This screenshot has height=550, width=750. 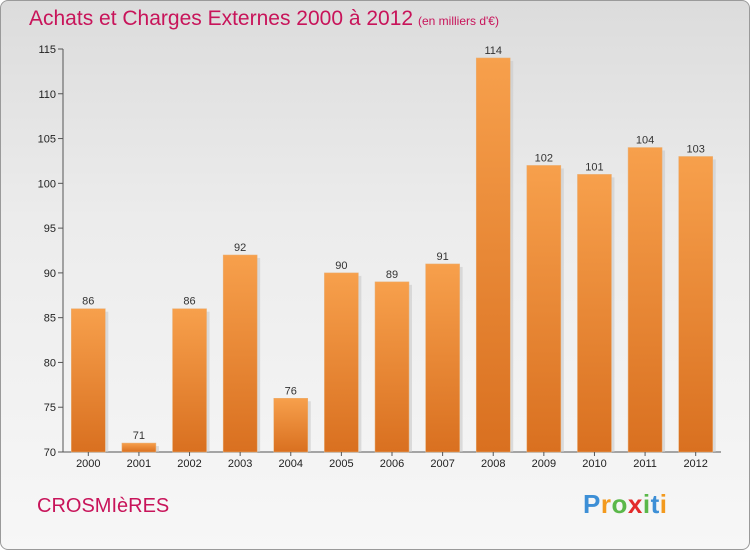 I want to click on commune-name: CROSMIèRES, so click(x=103, y=506).